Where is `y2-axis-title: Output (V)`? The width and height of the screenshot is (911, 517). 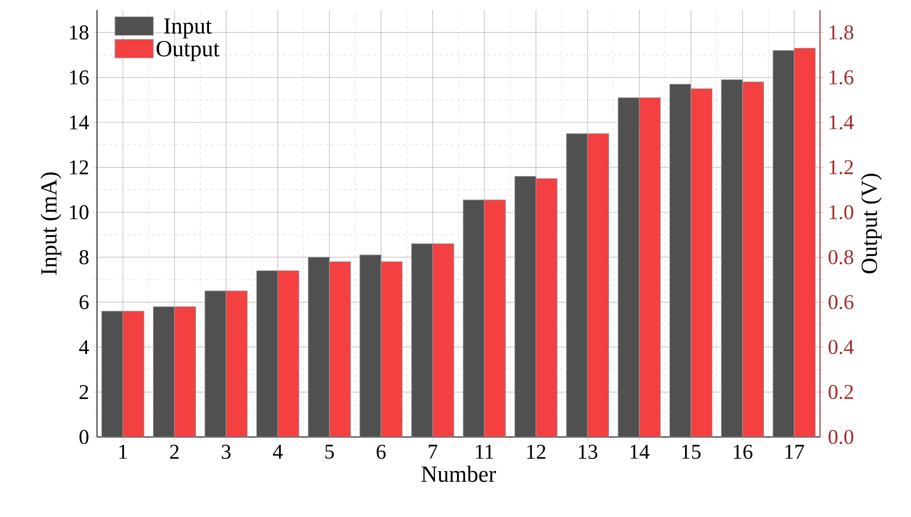 y2-axis-title: Output (V) is located at coordinates (871, 224).